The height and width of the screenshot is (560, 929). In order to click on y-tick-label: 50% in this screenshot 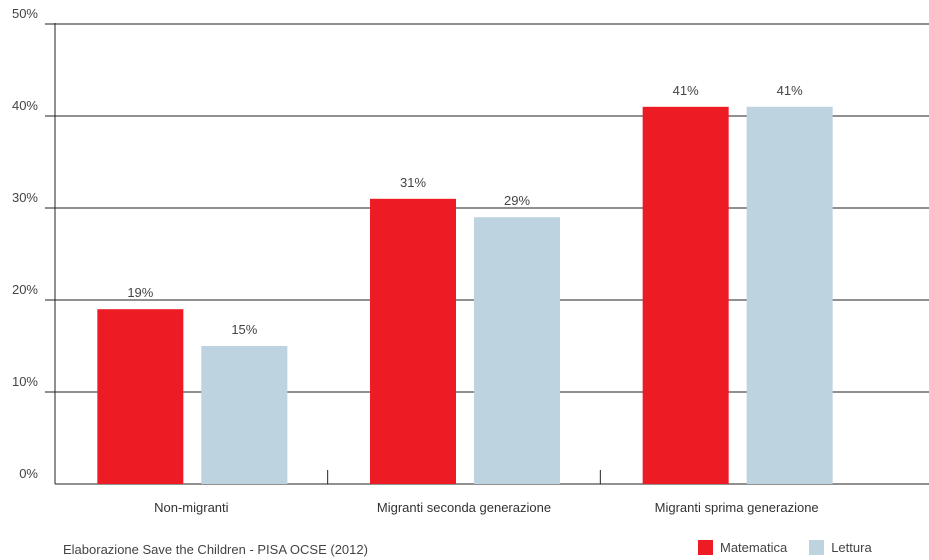, I will do `click(25, 13)`.